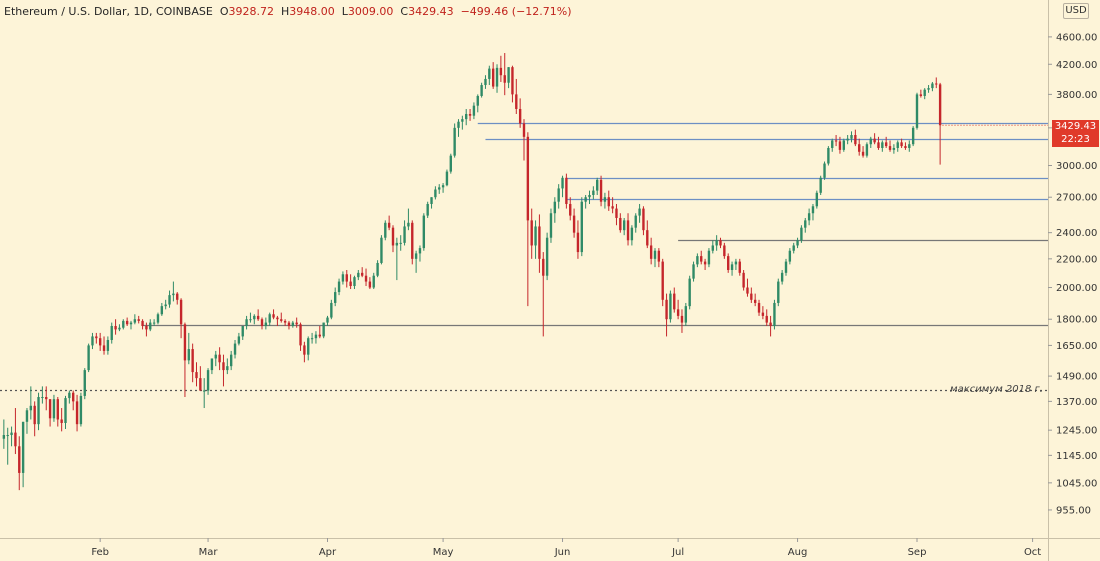  I want to click on x-tick-label: Apr, so click(328, 552).